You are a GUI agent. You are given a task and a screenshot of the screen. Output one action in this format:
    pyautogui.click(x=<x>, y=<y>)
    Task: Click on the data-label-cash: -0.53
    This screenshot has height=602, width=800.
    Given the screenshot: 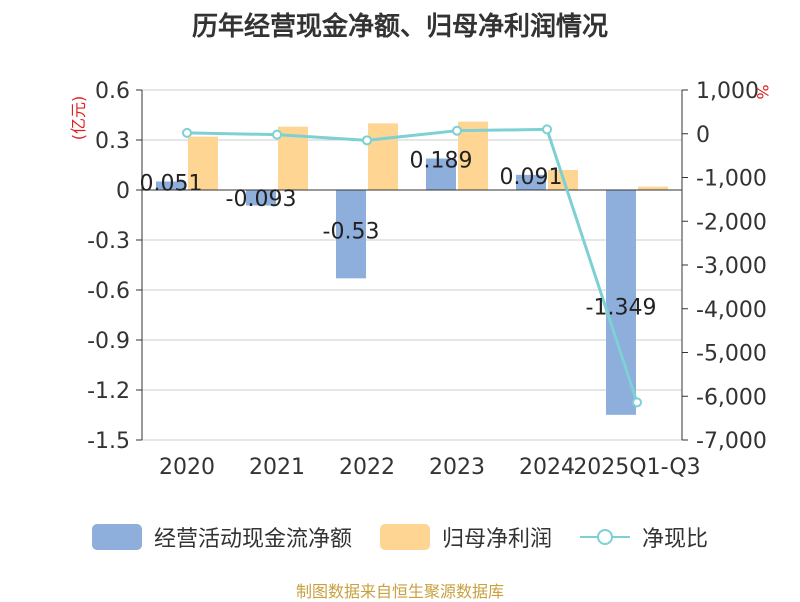 What is the action you would take?
    pyautogui.click(x=351, y=231)
    